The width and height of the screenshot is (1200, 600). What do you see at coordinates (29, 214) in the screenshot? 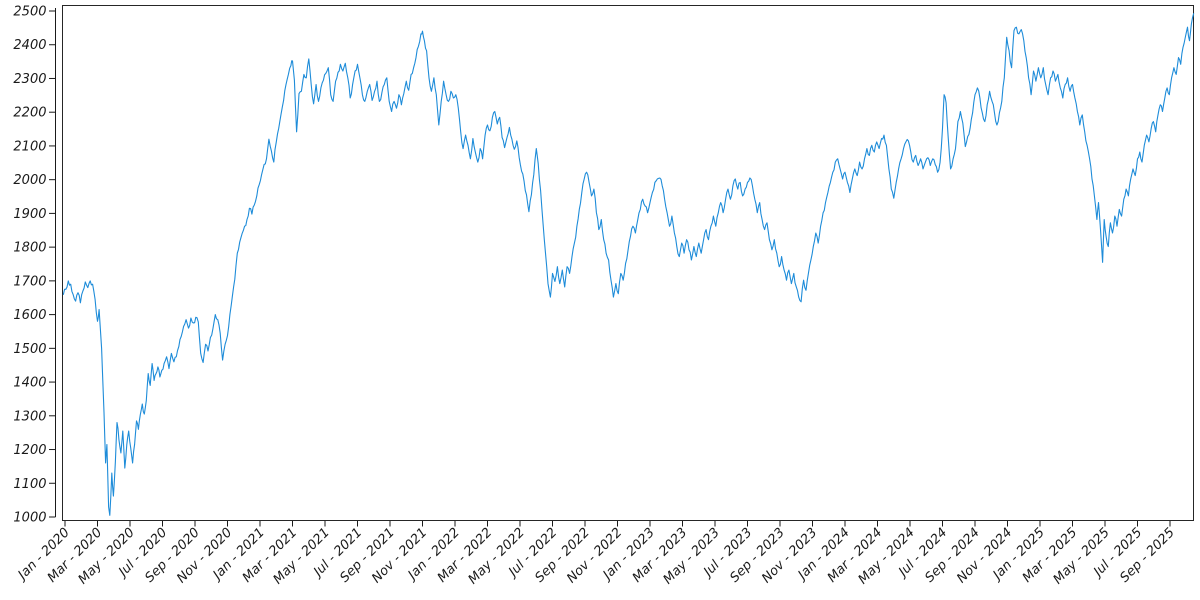
I see `y-tick-label: 1900` at bounding box center [29, 214].